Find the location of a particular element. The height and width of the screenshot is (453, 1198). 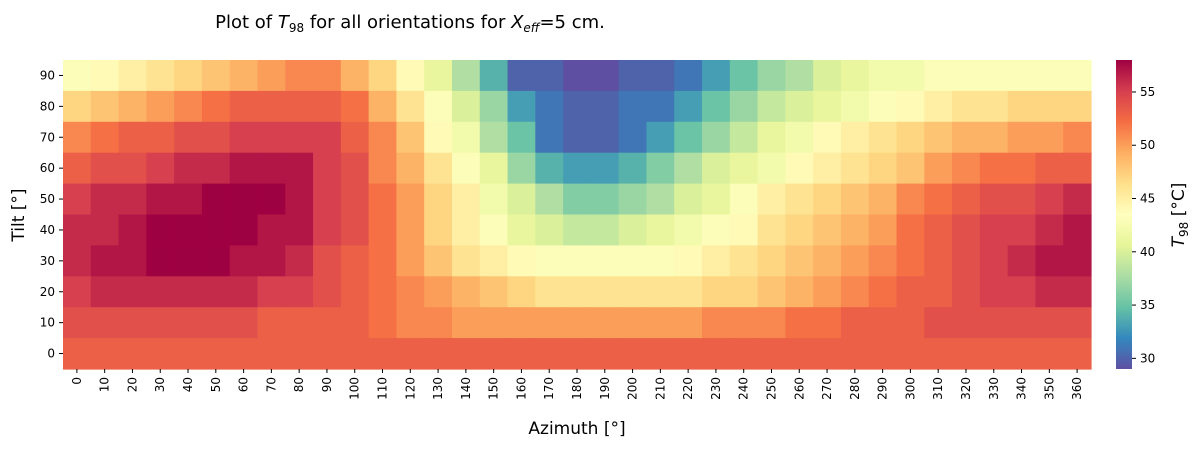

y-tick-label: 80 is located at coordinates (47, 106).